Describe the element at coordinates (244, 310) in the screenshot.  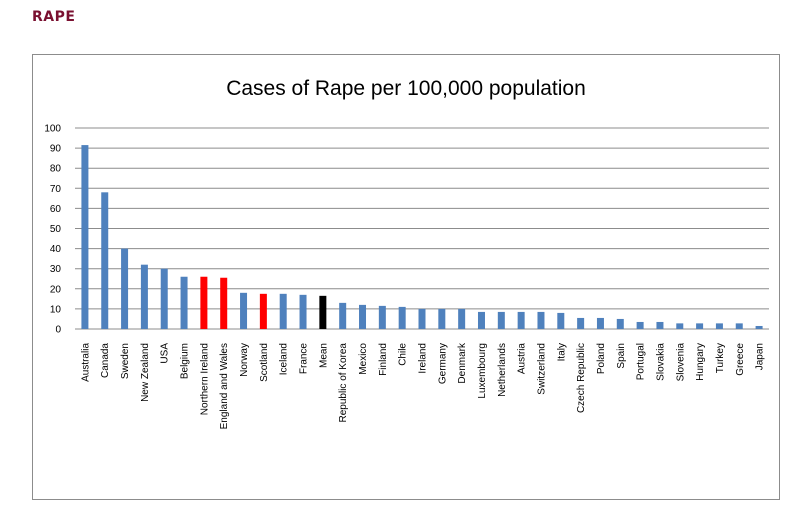
I see `bar-norway` at that location.